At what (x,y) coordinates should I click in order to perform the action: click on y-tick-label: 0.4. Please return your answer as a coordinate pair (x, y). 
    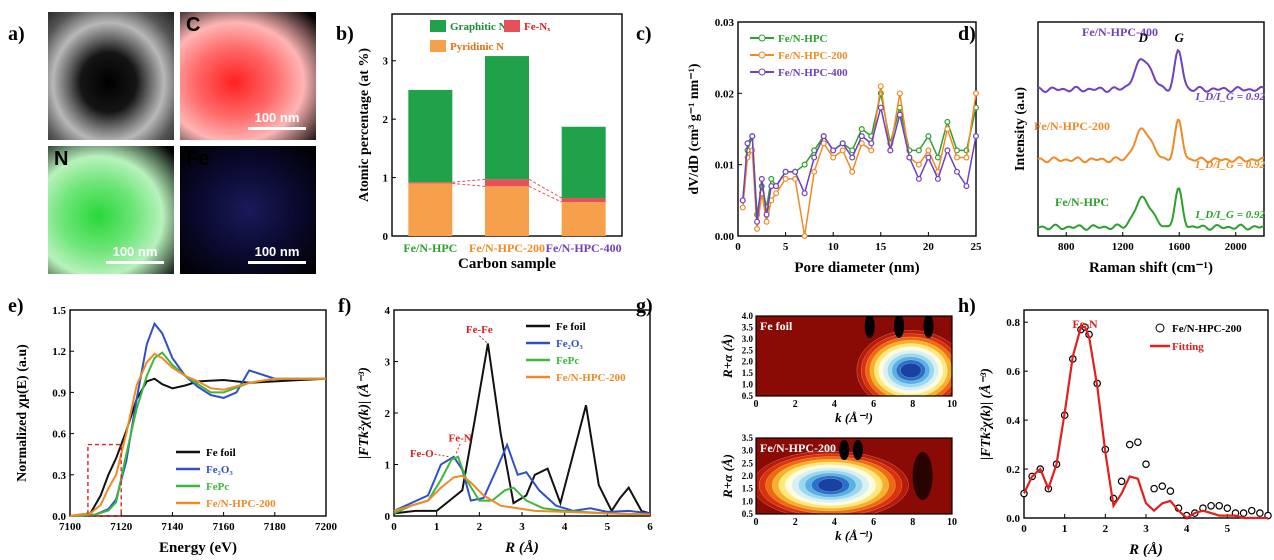
    Looking at the image, I should click on (1013, 421).